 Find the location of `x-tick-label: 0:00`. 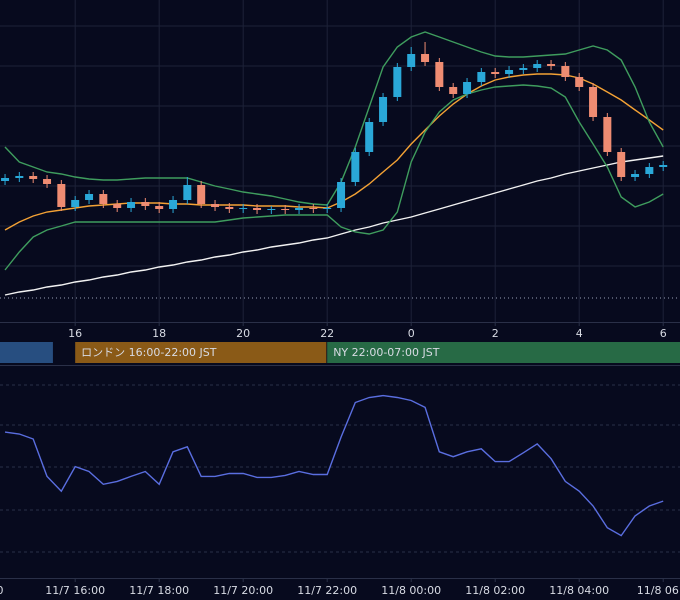

x-tick-label: 0:00 is located at coordinates (2, 590).